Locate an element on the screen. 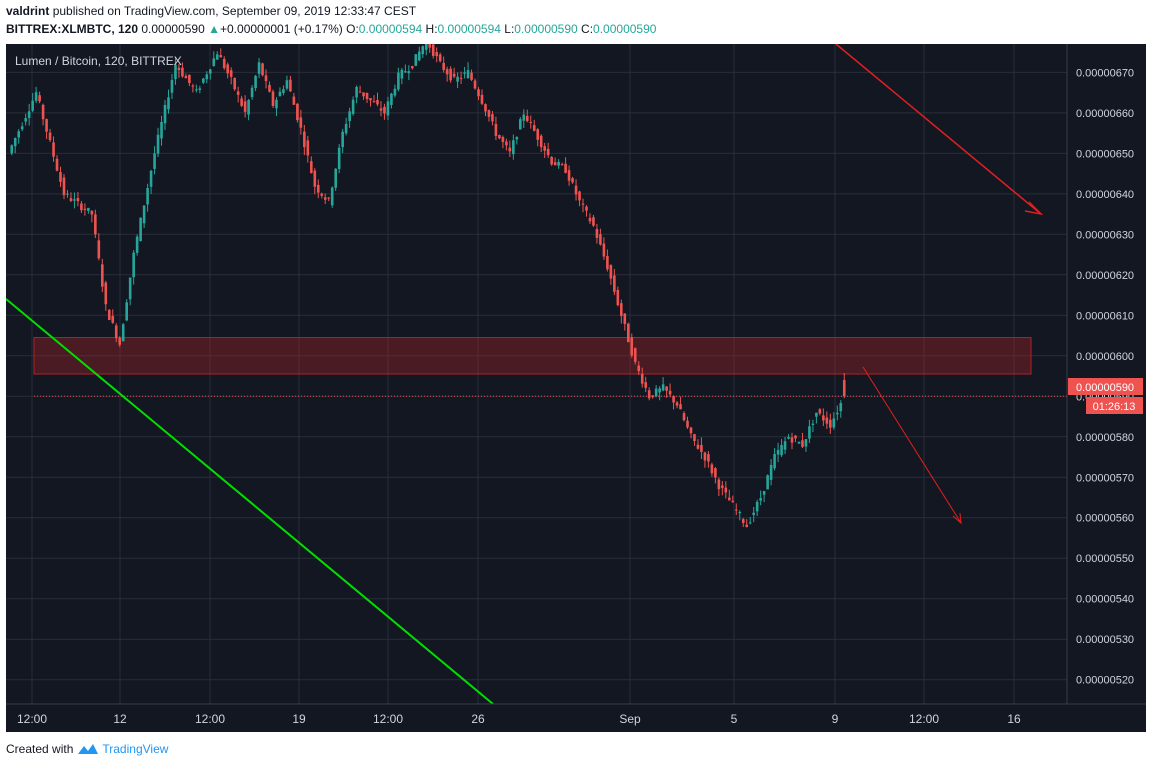  author-name: valdrint is located at coordinates (28, 11).